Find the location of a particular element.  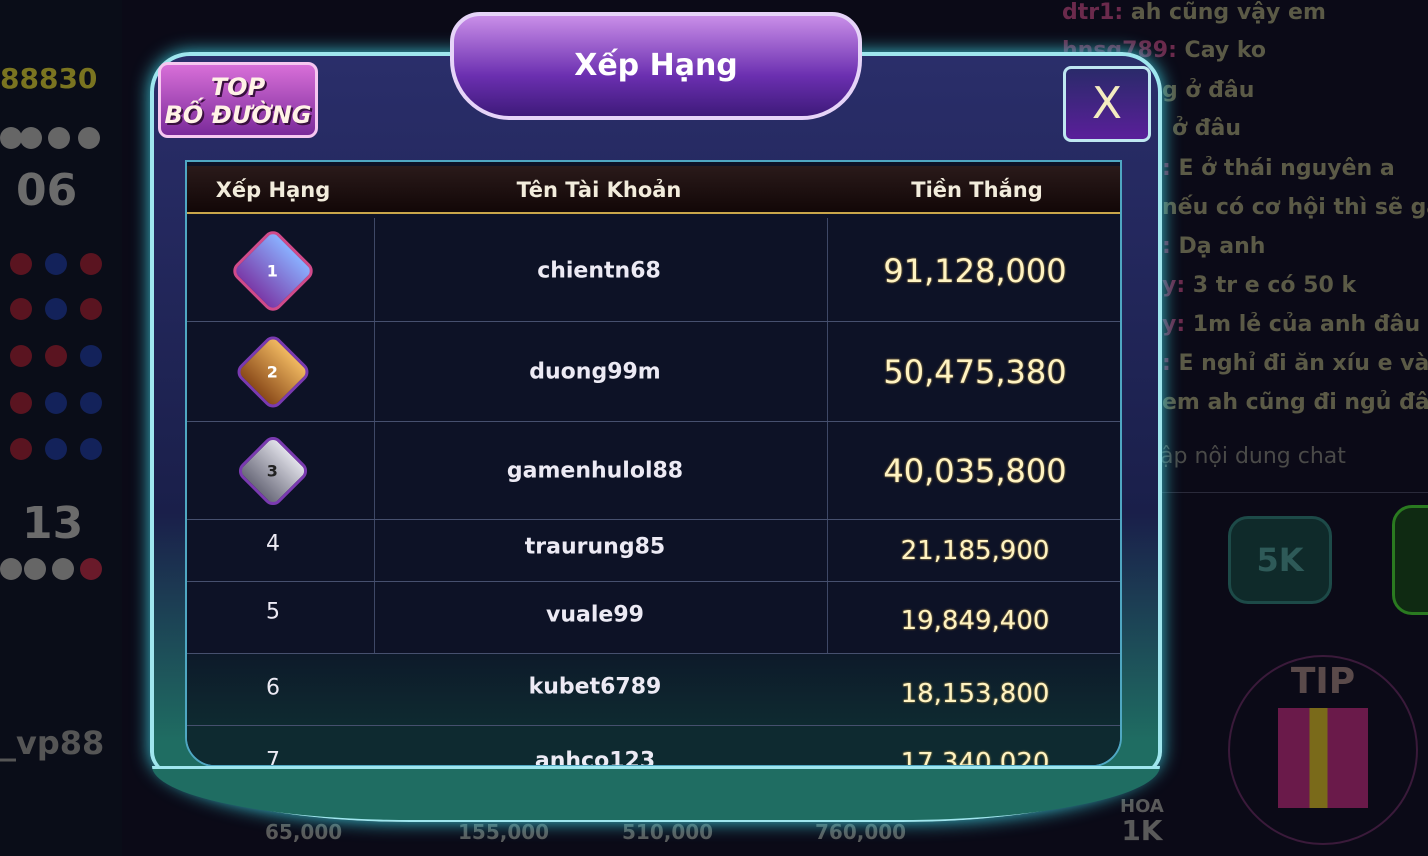

gift-icon is located at coordinates (1323, 758).